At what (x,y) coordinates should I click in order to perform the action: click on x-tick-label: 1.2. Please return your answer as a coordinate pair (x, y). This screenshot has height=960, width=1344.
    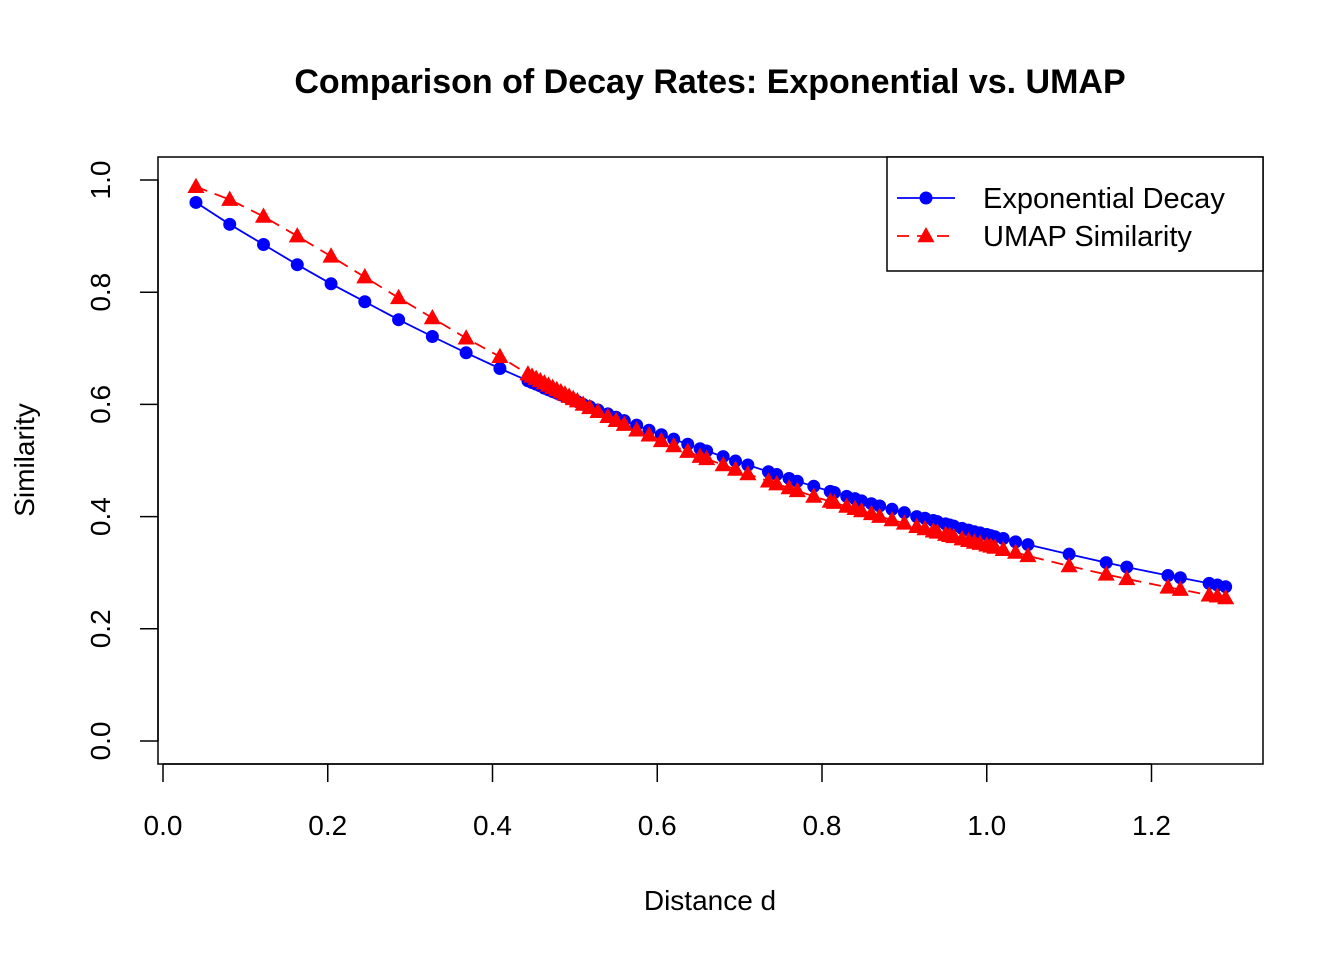
    Looking at the image, I should click on (1151, 825).